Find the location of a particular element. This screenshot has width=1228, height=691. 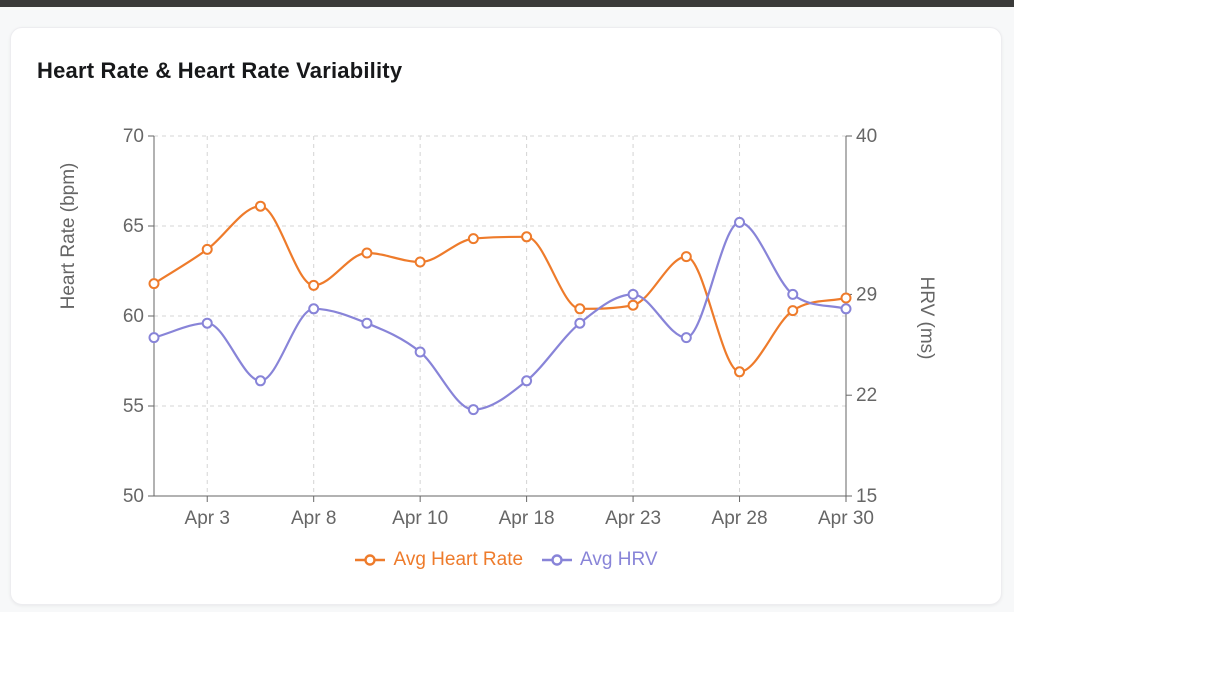

left-axis-tick-label: 70 is located at coordinates (133, 136).